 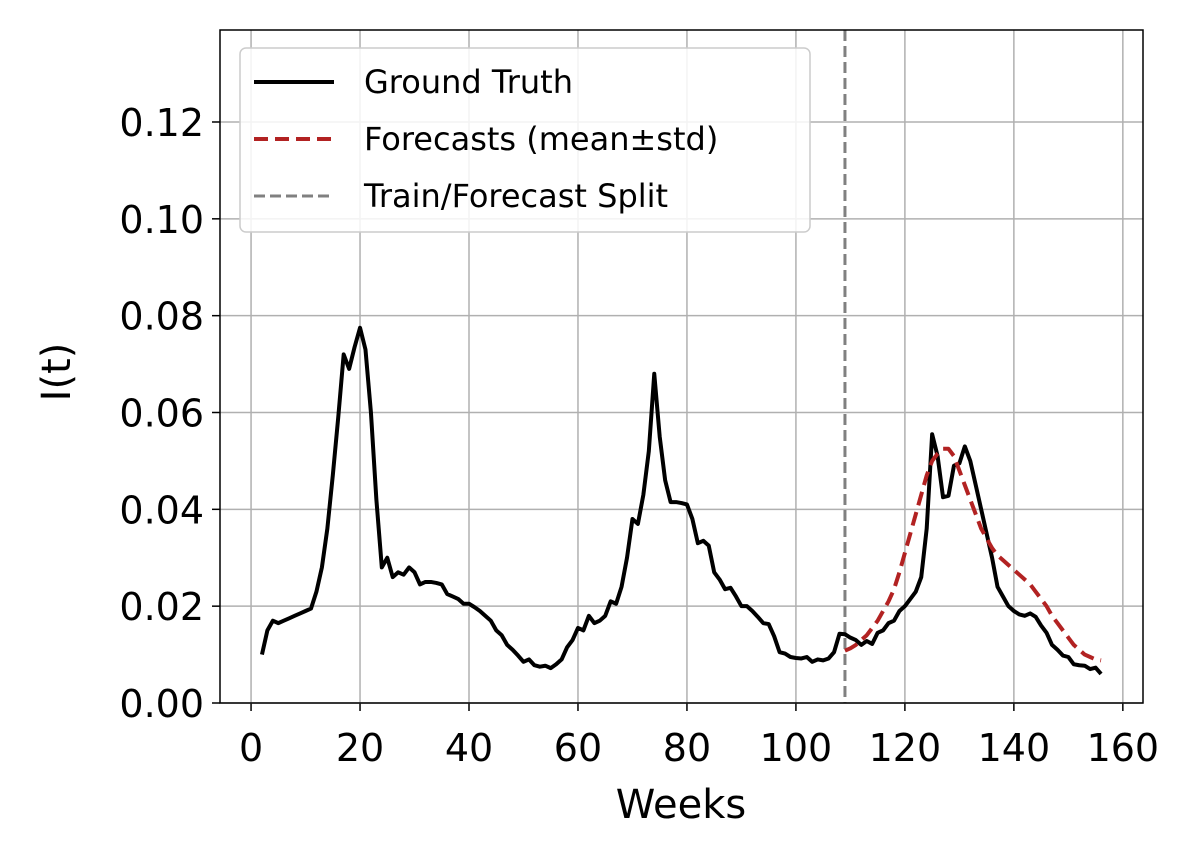 I want to click on y-tick-label: 0.12, so click(x=161, y=123).